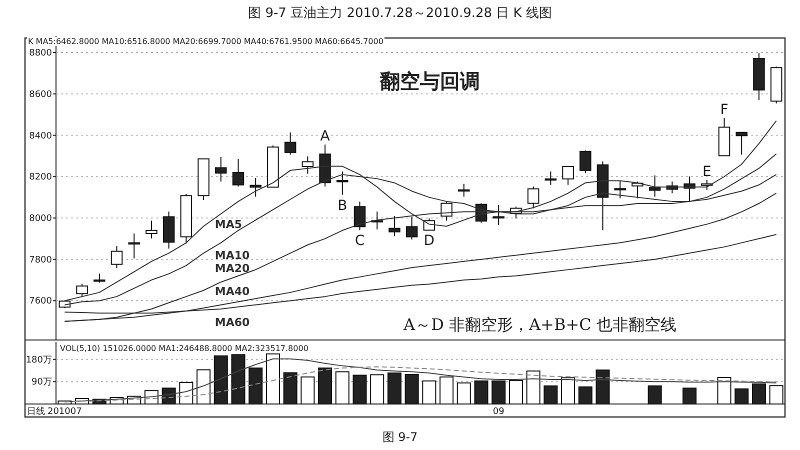 The width and height of the screenshot is (800, 450). What do you see at coordinates (498, 412) in the screenshot?
I see `x-tick-label: 09` at bounding box center [498, 412].